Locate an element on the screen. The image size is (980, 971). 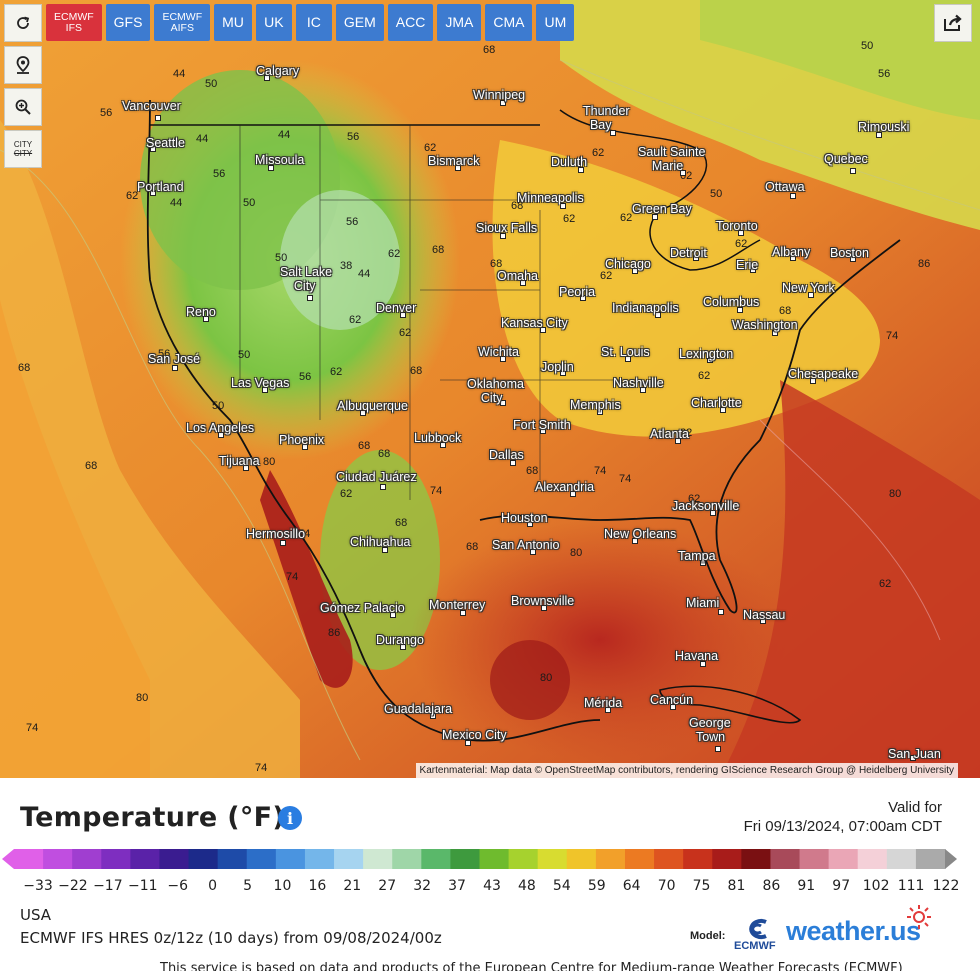
share-button is located at coordinates (953, 23).